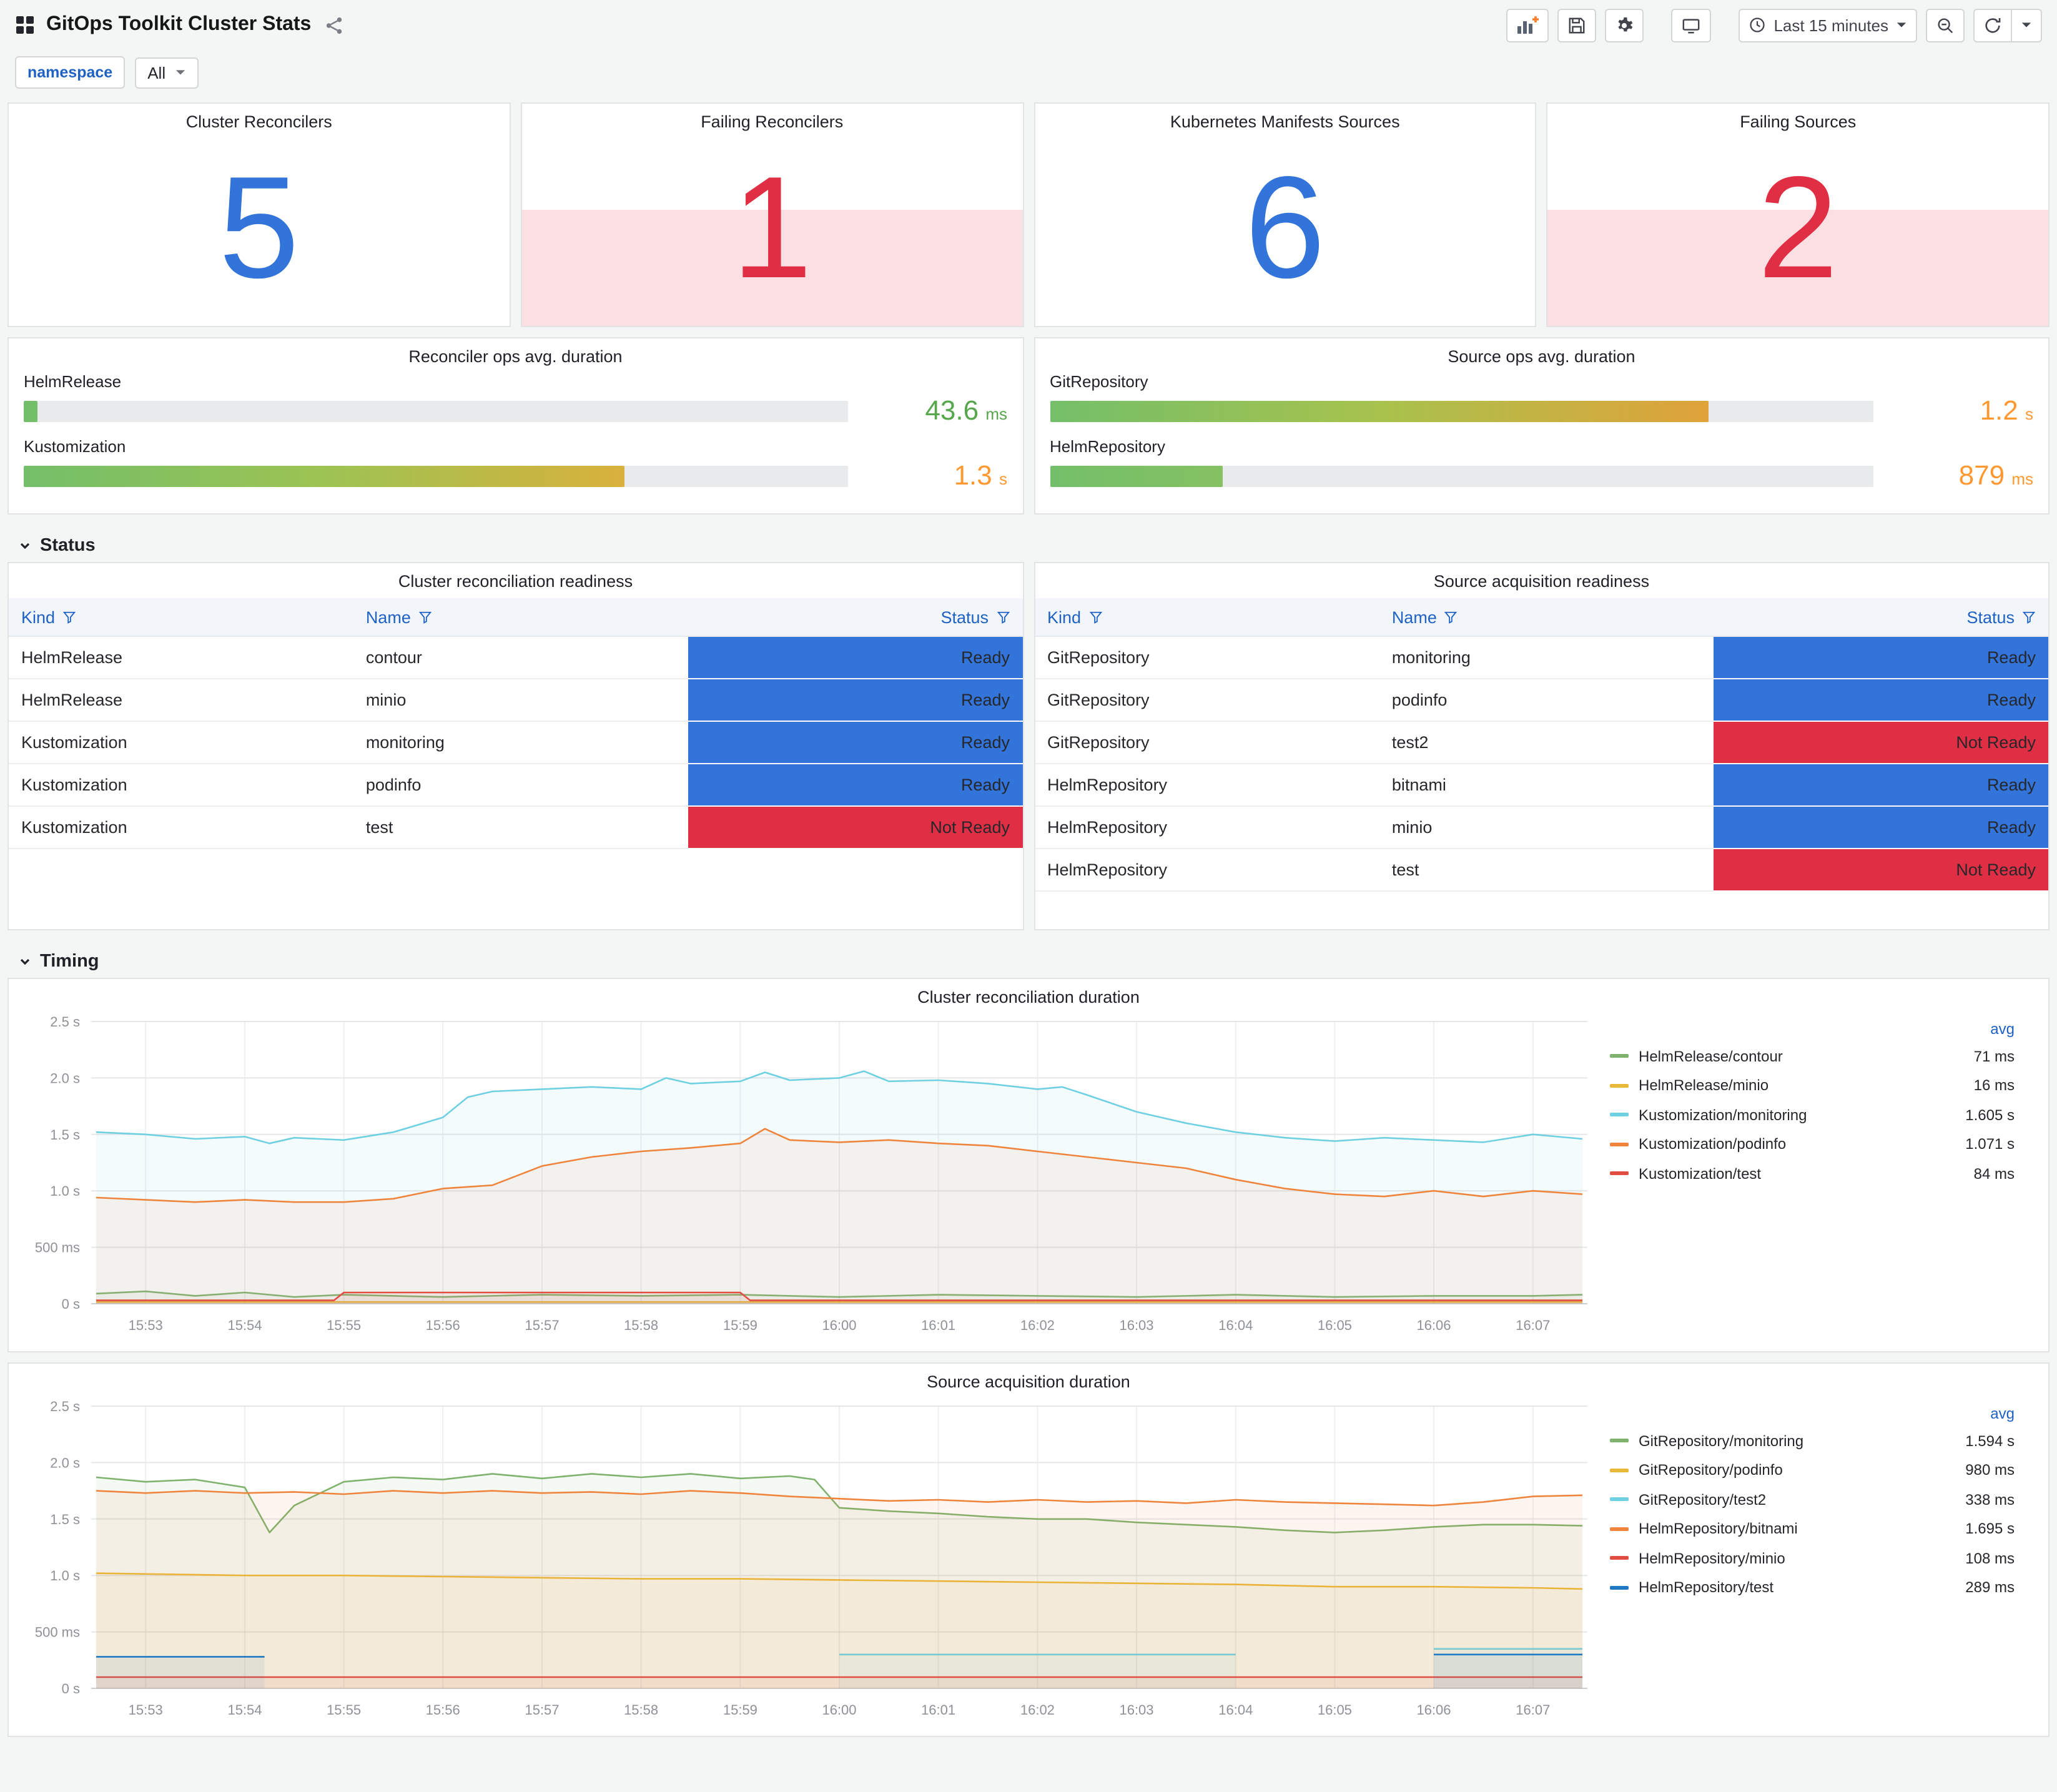 The width and height of the screenshot is (2057, 1792). I want to click on svg-text: 0 s, so click(71, 1688).